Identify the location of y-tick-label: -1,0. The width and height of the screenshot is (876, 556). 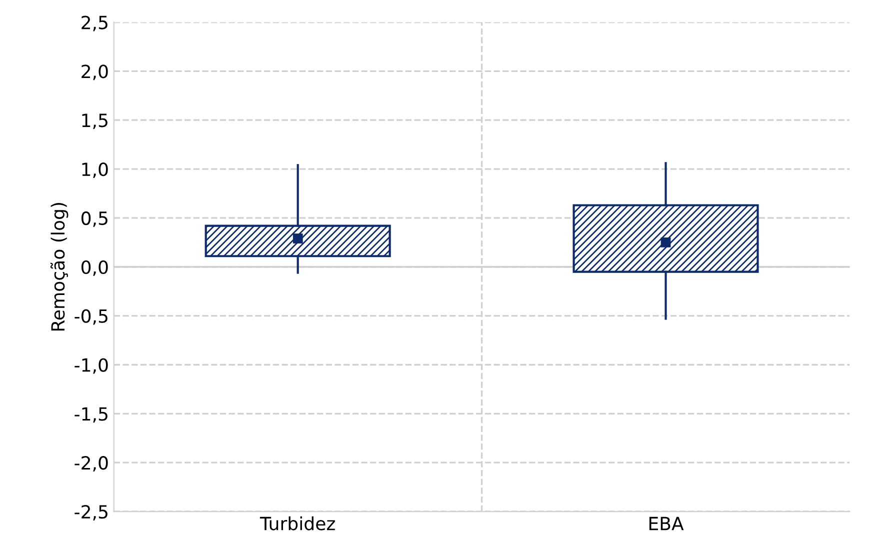
(91, 366).